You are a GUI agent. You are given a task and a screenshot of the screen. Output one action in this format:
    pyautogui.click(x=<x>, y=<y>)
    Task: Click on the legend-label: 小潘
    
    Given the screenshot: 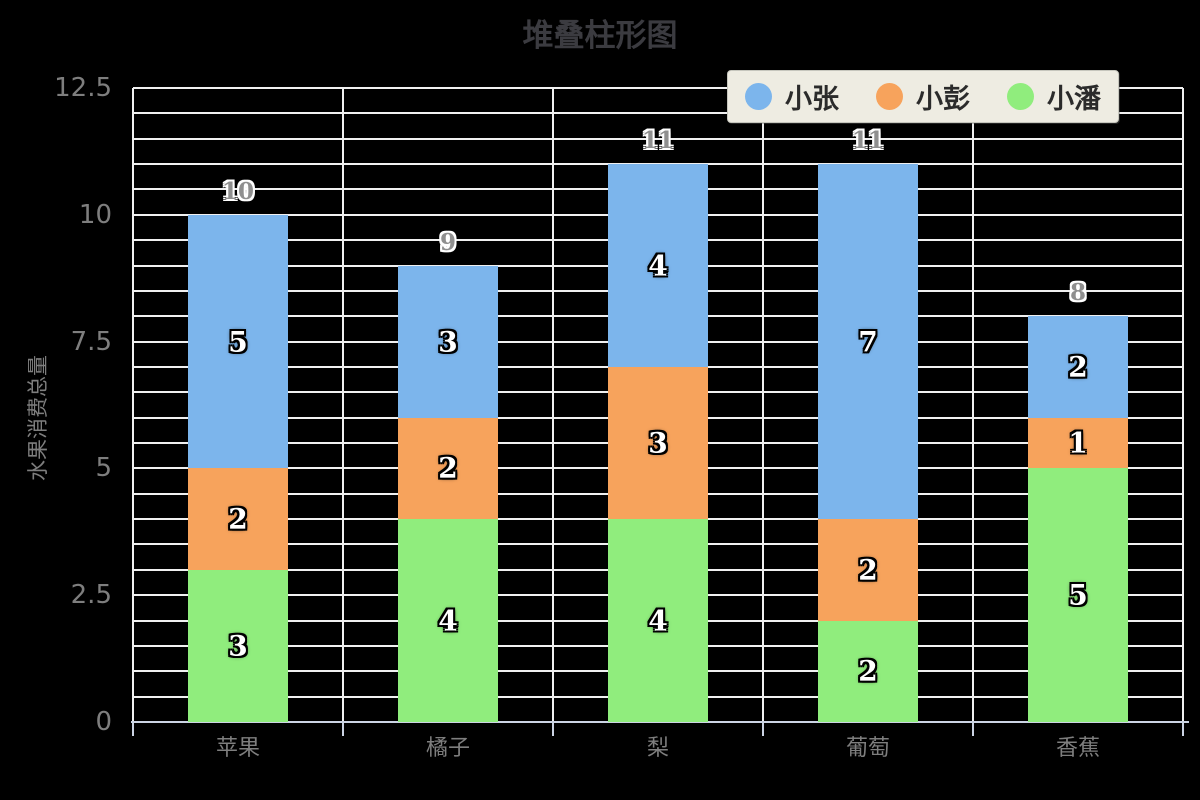 What is the action you would take?
    pyautogui.click(x=1074, y=99)
    